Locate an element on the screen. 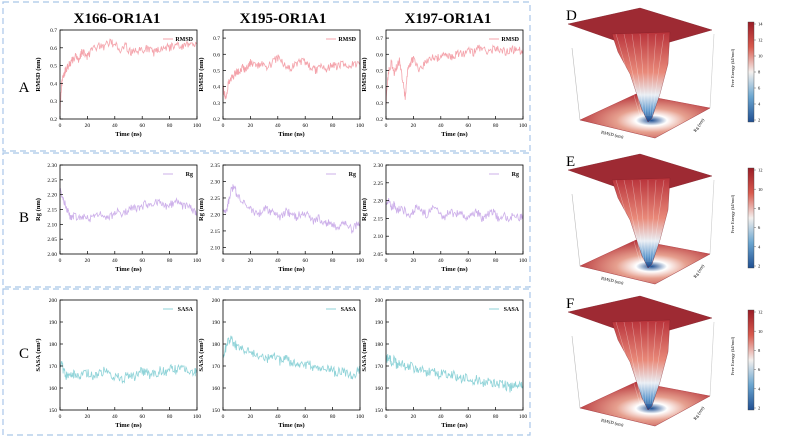 Image resolution: width=787 pixels, height=440 pixels. y-tick-label: 160 is located at coordinates (53, 389).